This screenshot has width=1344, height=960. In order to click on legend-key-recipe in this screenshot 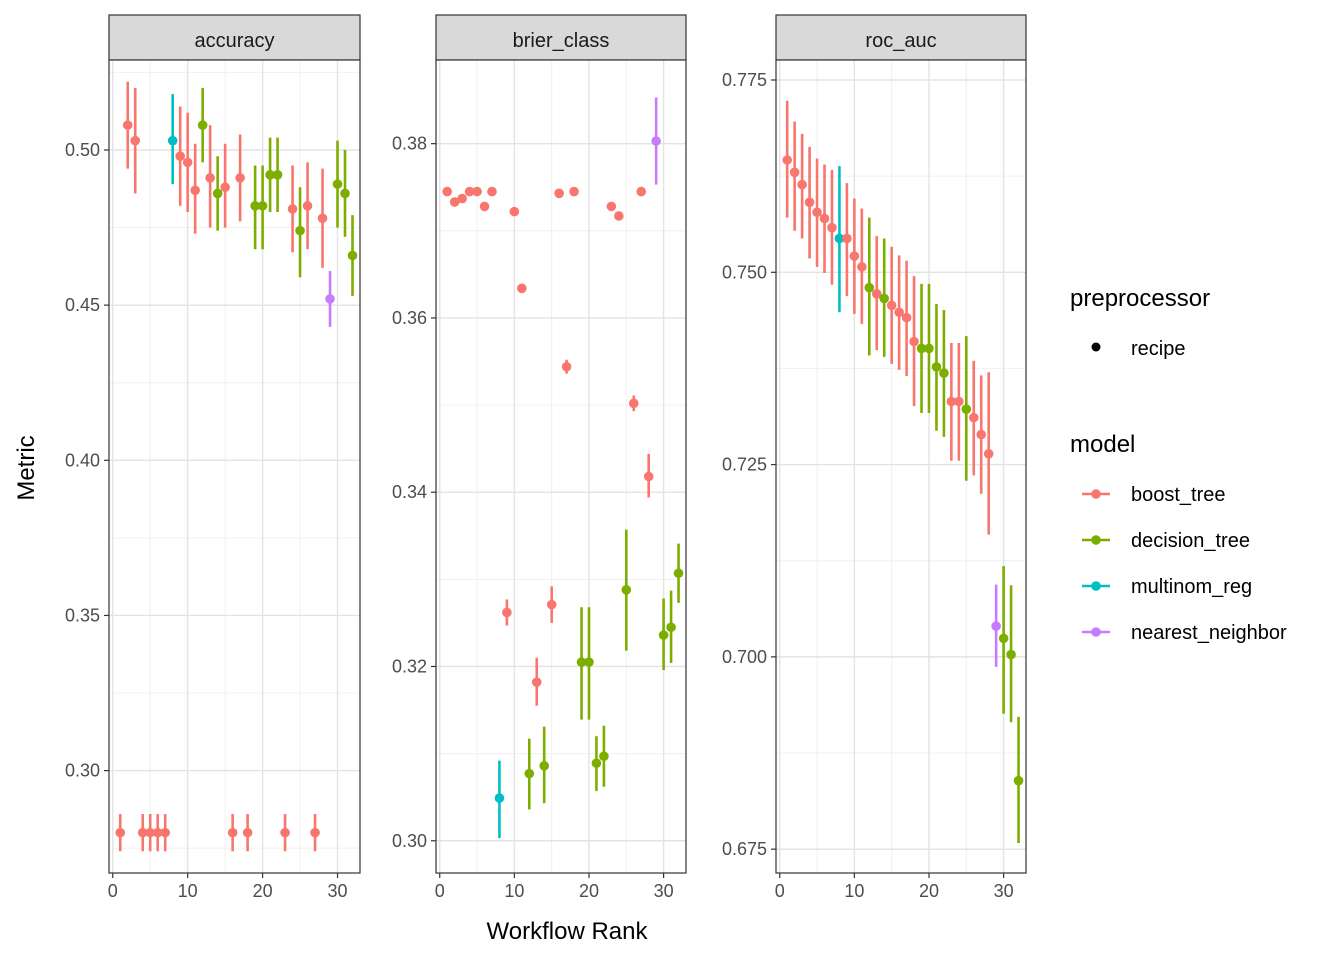, I will do `click(1096, 347)`.